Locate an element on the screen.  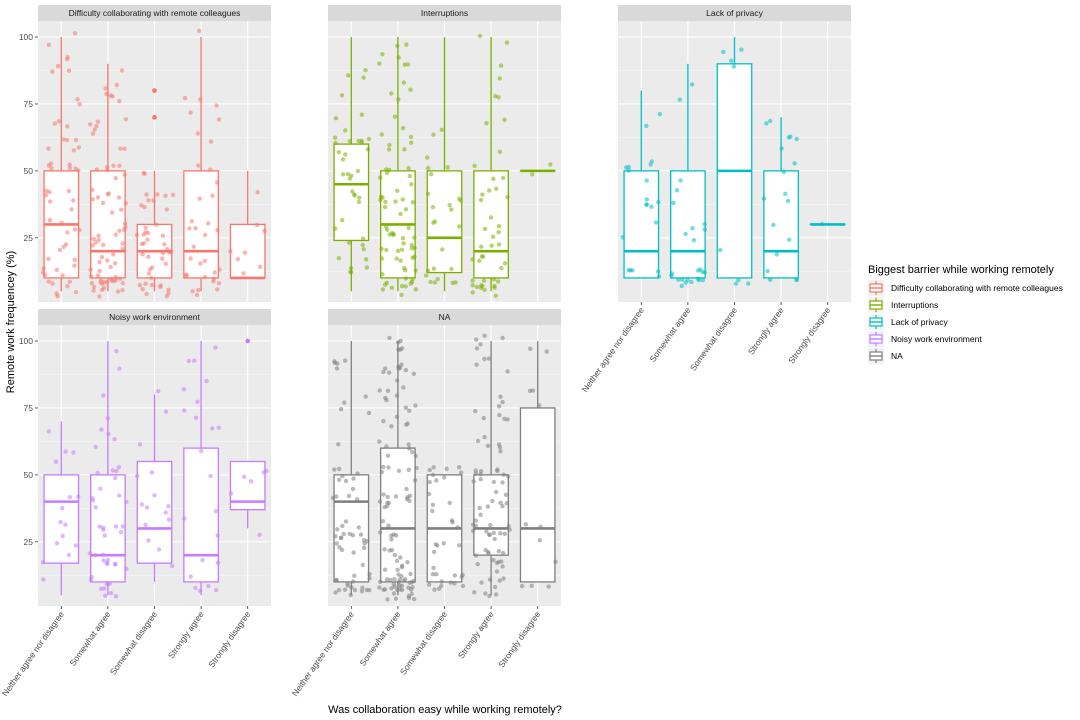
boxplot is located at coordinates (641, 184).